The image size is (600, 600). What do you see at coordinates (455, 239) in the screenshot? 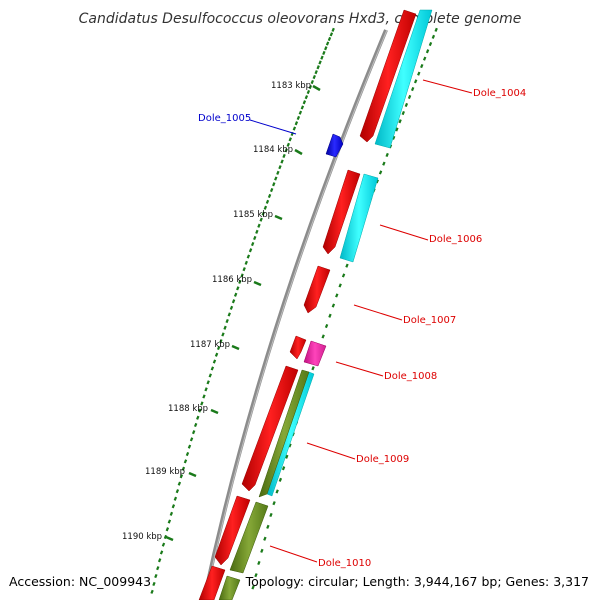
I see `gene-label-dole-1006: Dole_1006` at bounding box center [455, 239].